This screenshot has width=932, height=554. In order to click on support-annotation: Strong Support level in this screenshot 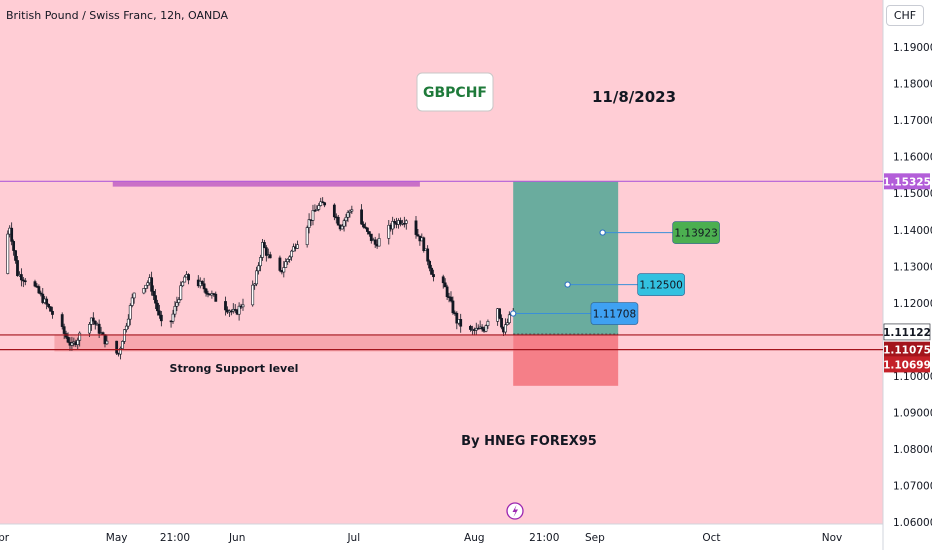, I will do `click(234, 368)`.